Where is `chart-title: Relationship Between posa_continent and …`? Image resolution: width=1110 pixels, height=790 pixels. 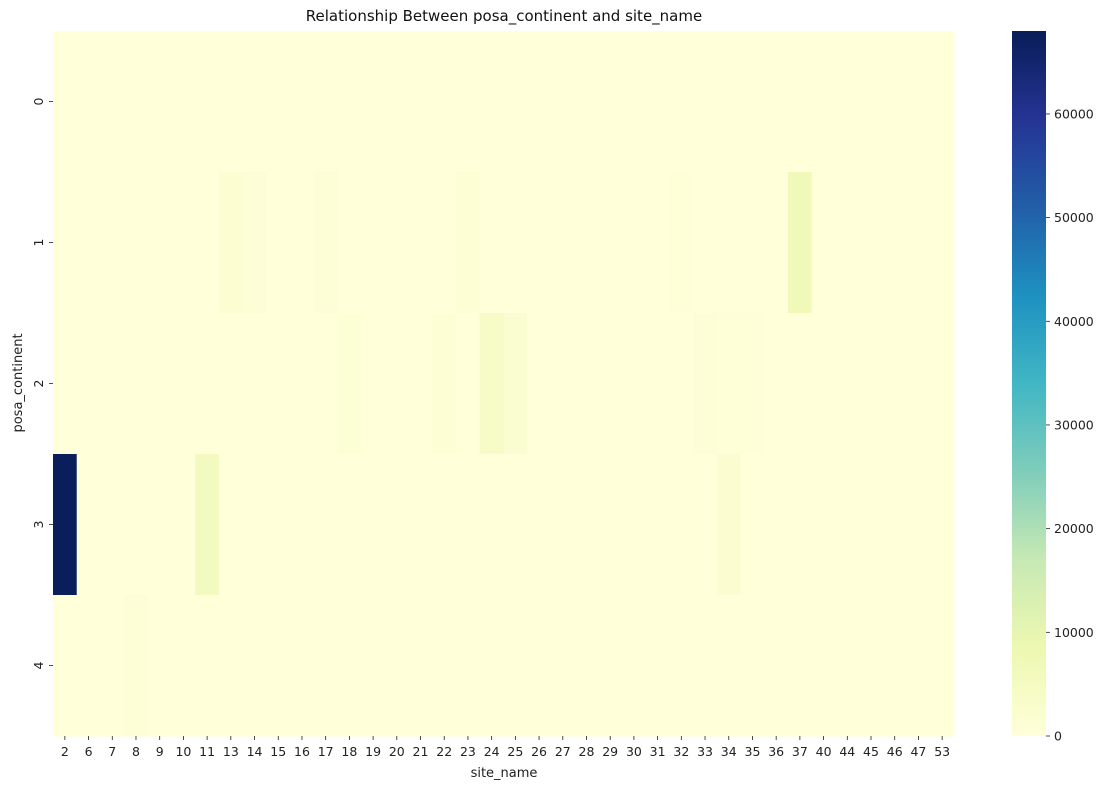
chart-title: Relationship Between posa_continent and … is located at coordinates (504, 16).